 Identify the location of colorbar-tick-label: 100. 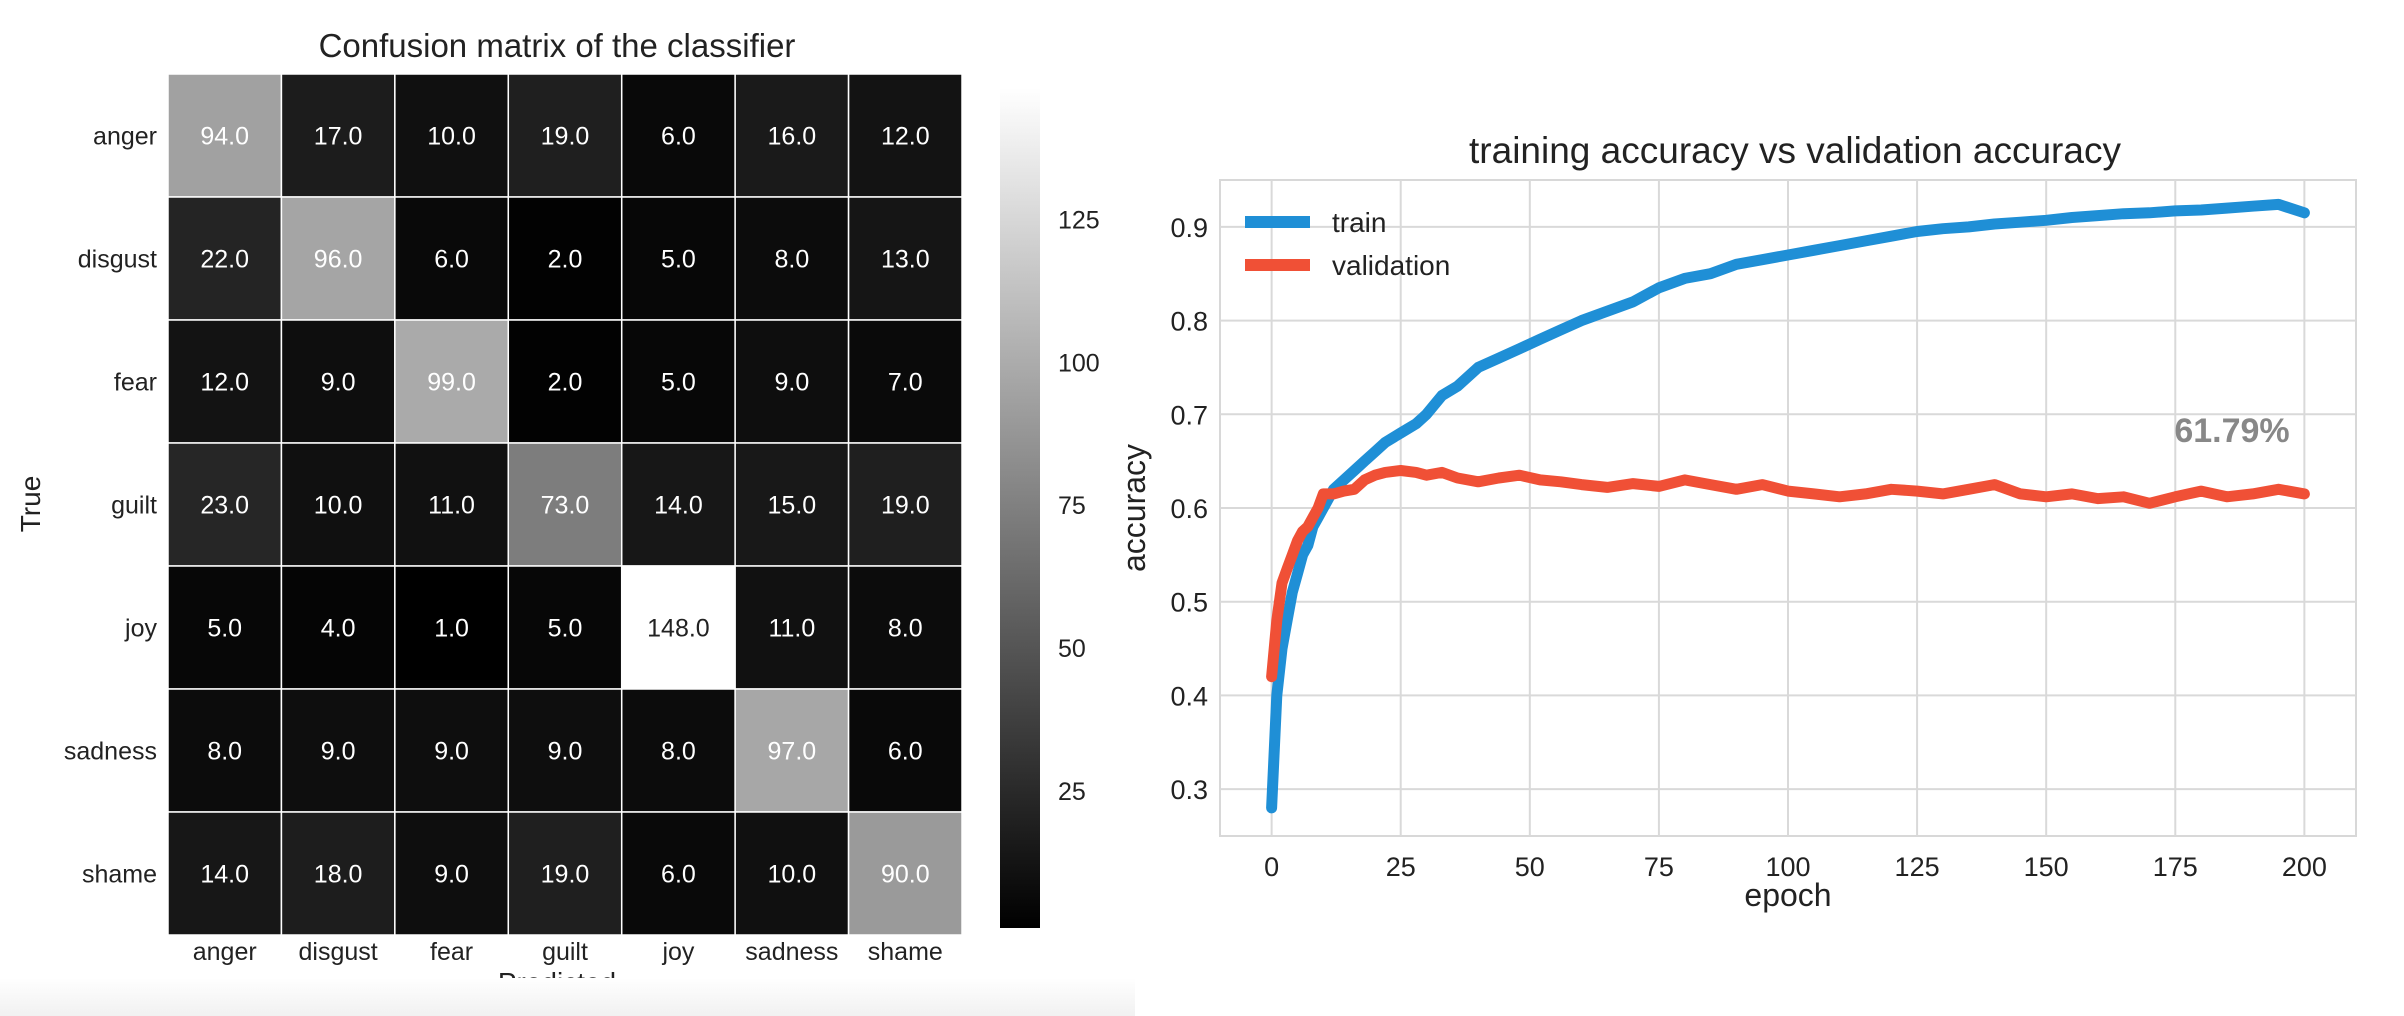
(1079, 363).